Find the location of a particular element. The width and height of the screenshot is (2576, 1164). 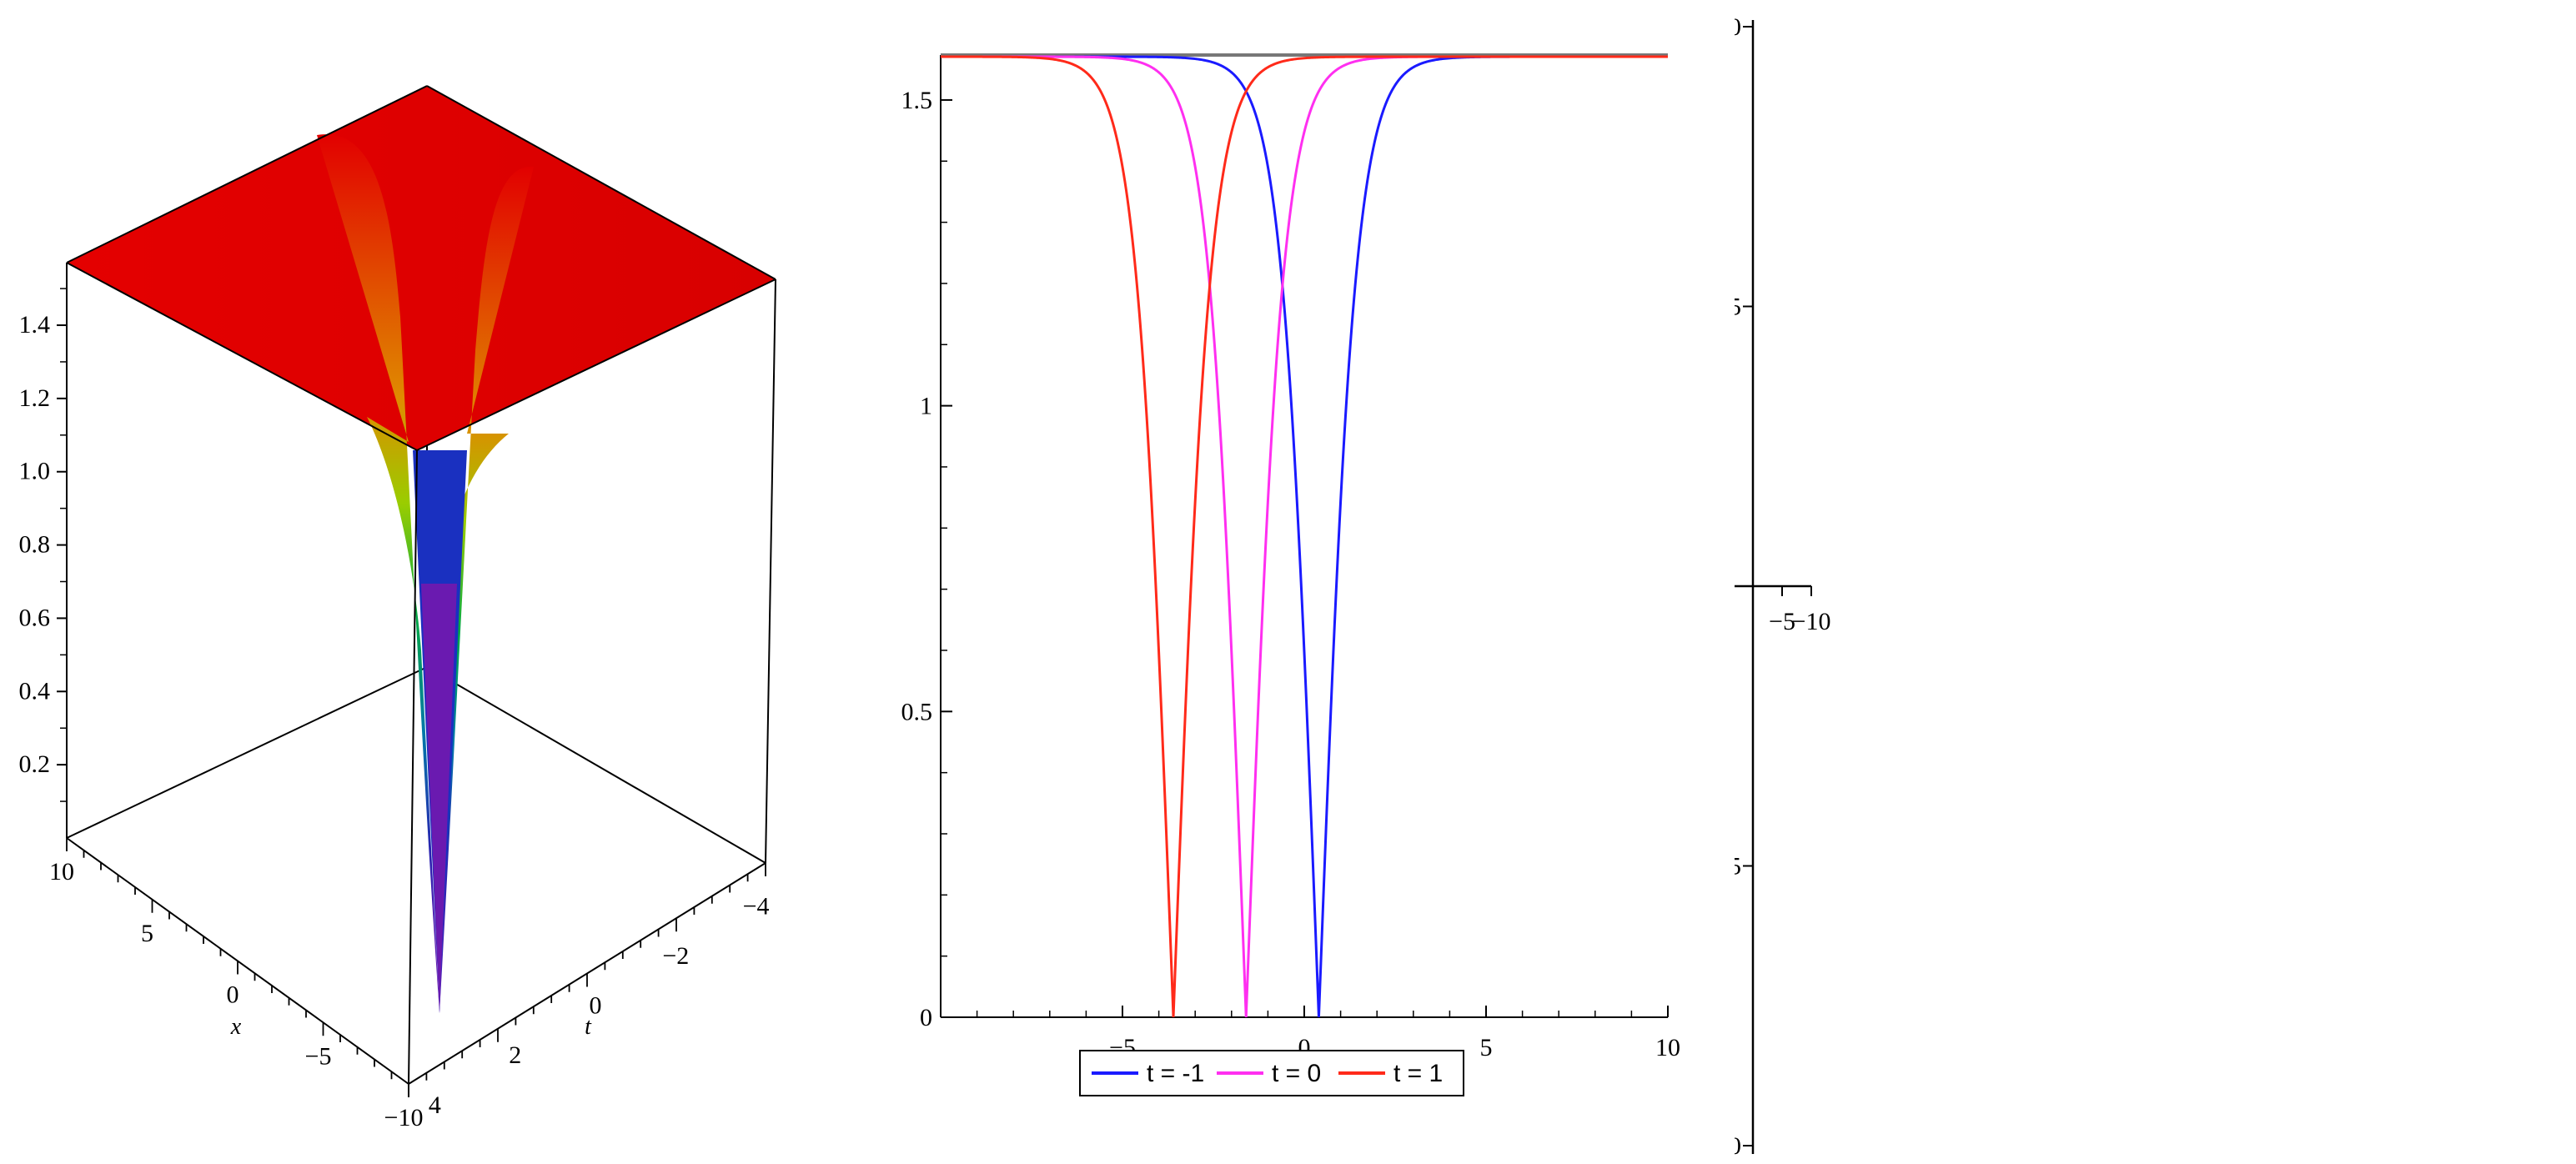

y-tick-label: 0 is located at coordinates (926, 1017).